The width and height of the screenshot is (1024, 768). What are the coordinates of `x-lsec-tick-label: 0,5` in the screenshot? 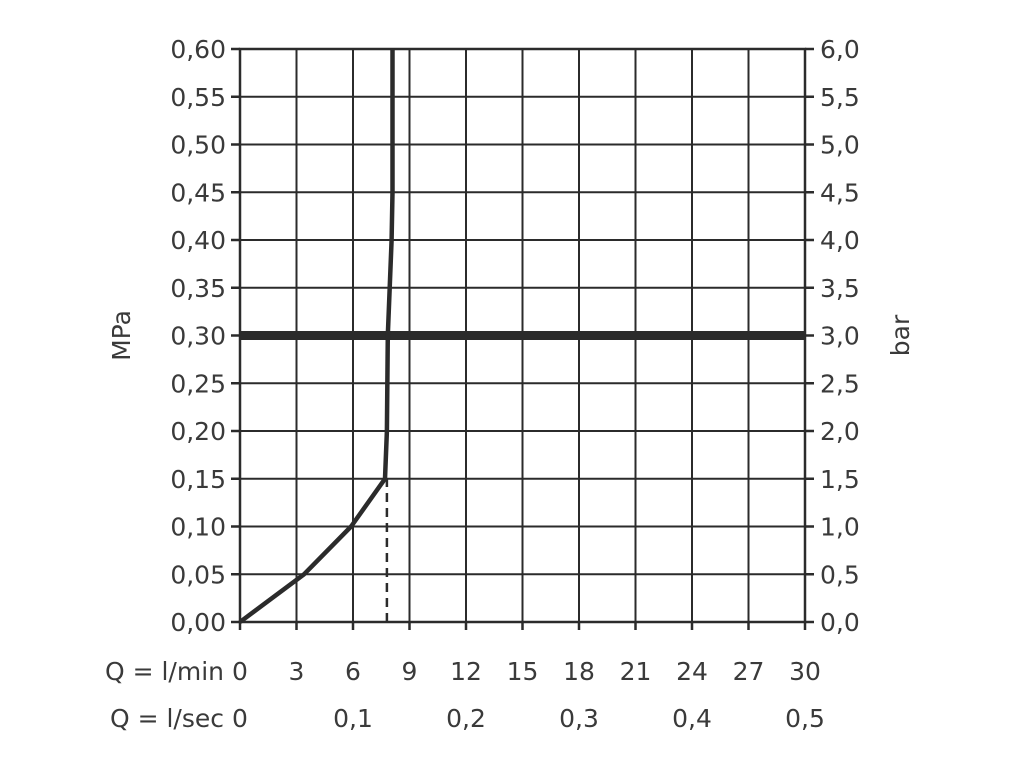 It's located at (805, 718).